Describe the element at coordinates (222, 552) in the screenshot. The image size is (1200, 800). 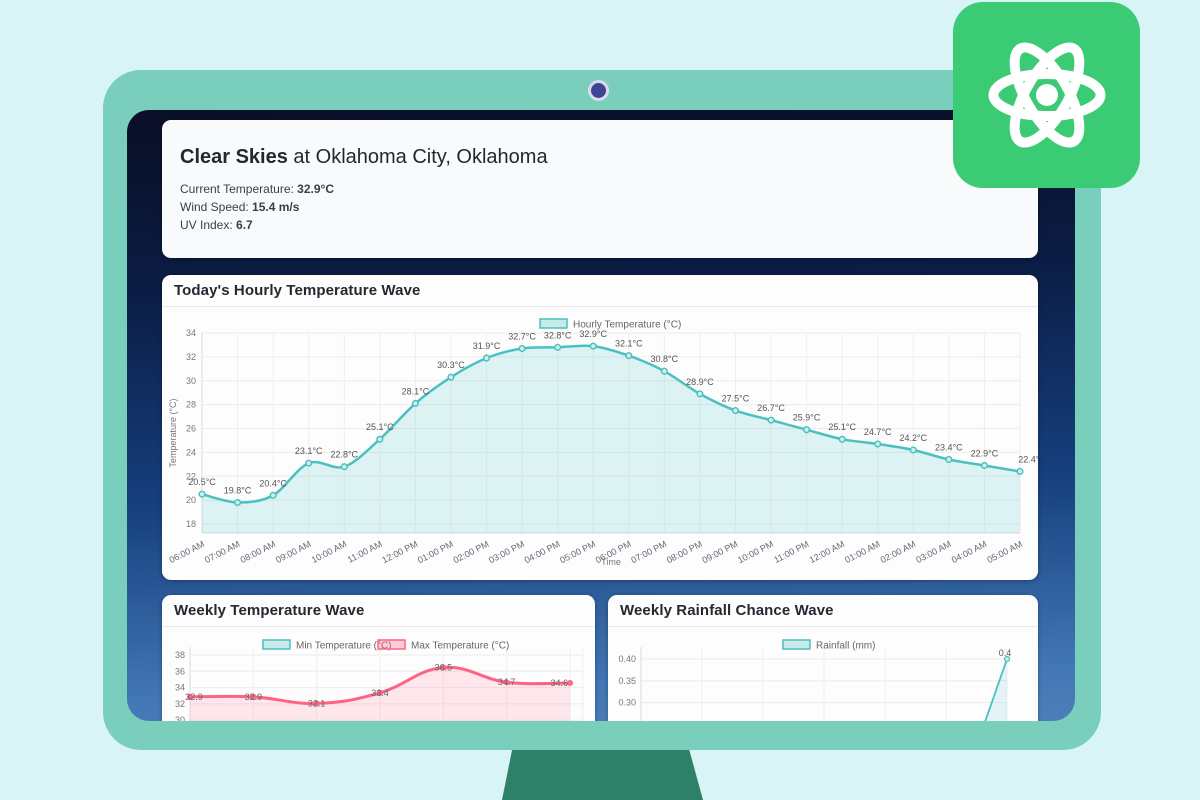
I see `svg-text: 07:00 AM` at that location.